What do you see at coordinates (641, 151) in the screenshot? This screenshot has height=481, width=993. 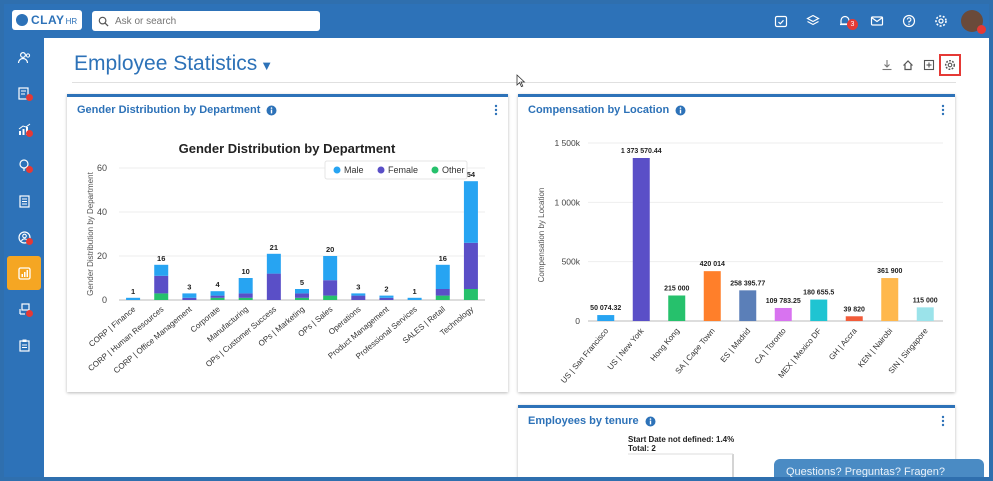 I see `data-label: 1 373 570.44` at bounding box center [641, 151].